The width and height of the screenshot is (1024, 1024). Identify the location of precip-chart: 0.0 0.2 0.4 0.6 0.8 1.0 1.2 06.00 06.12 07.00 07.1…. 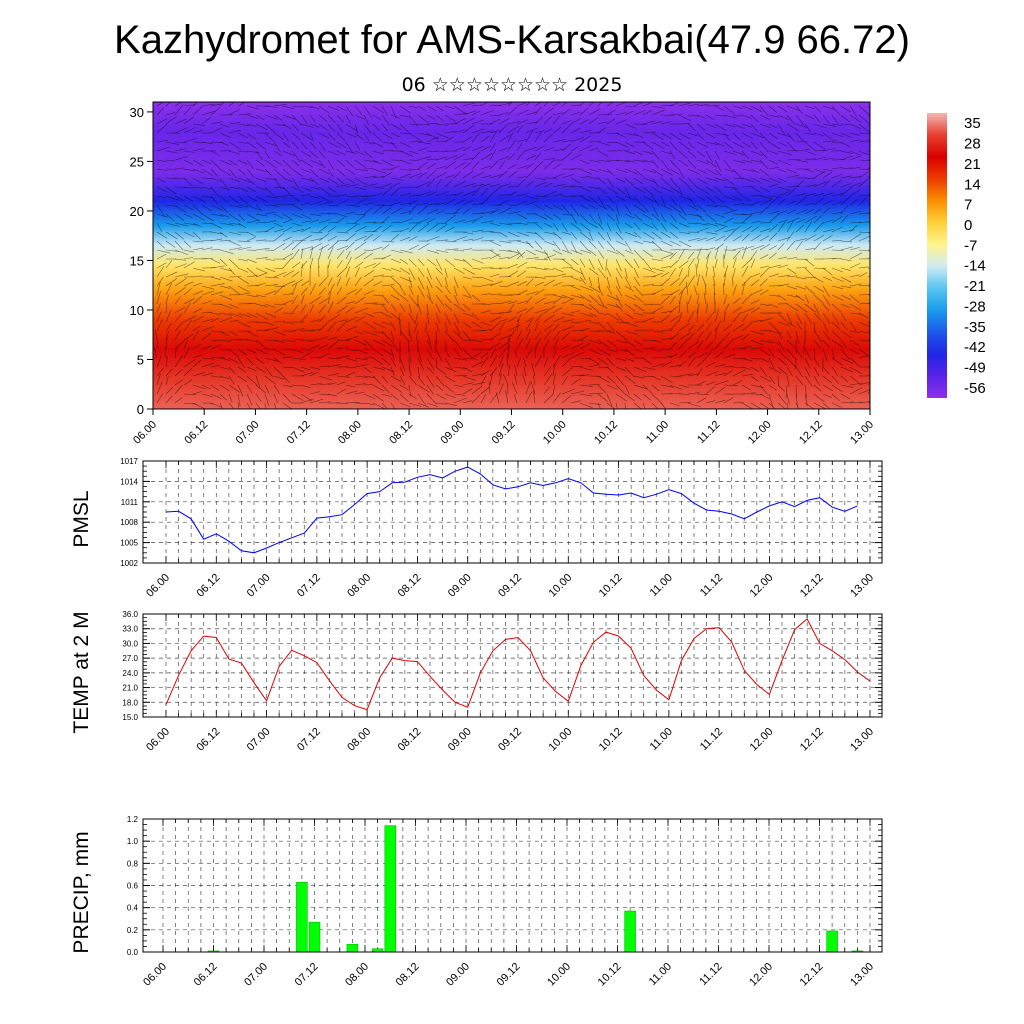
(476, 902).